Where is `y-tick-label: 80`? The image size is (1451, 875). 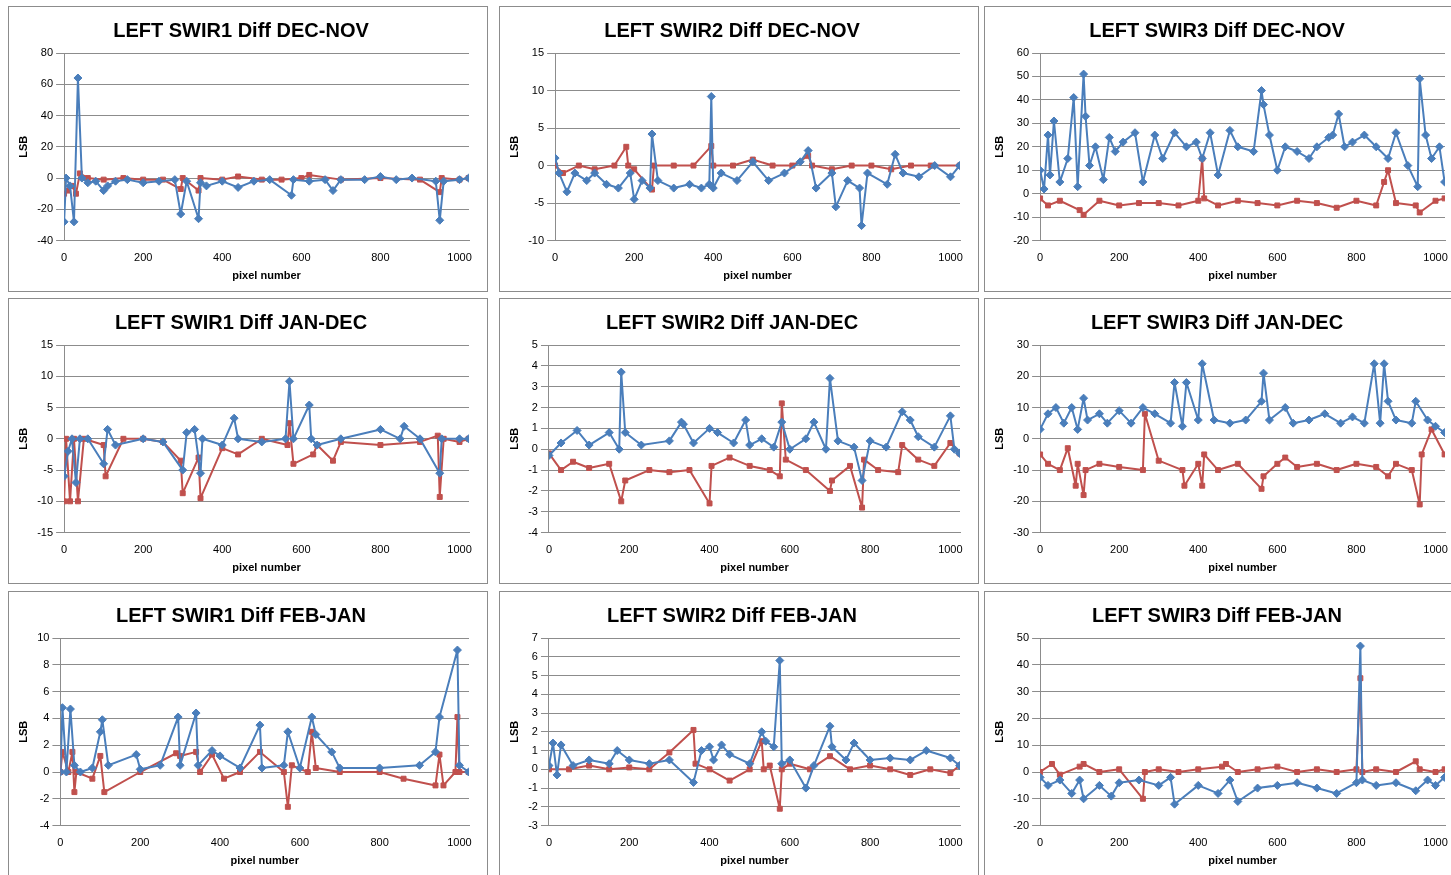
y-tick-label: 80 is located at coordinates (47, 52).